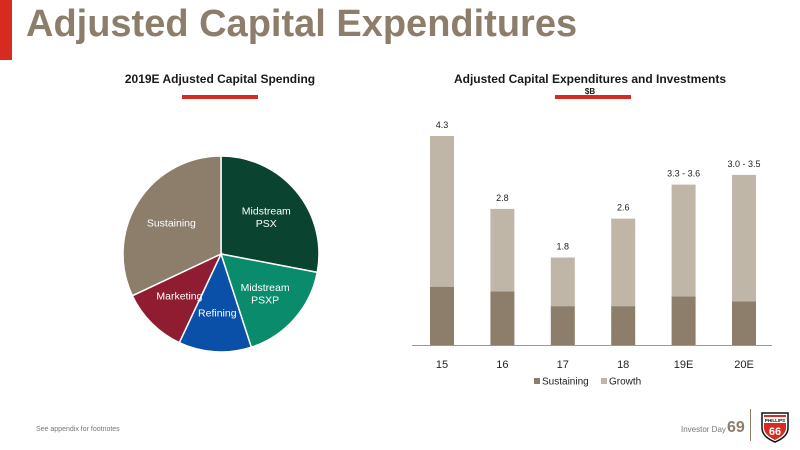 This screenshot has width=800, height=450. I want to click on pie-slice-label-0: Midstream PSX, so click(266, 218).